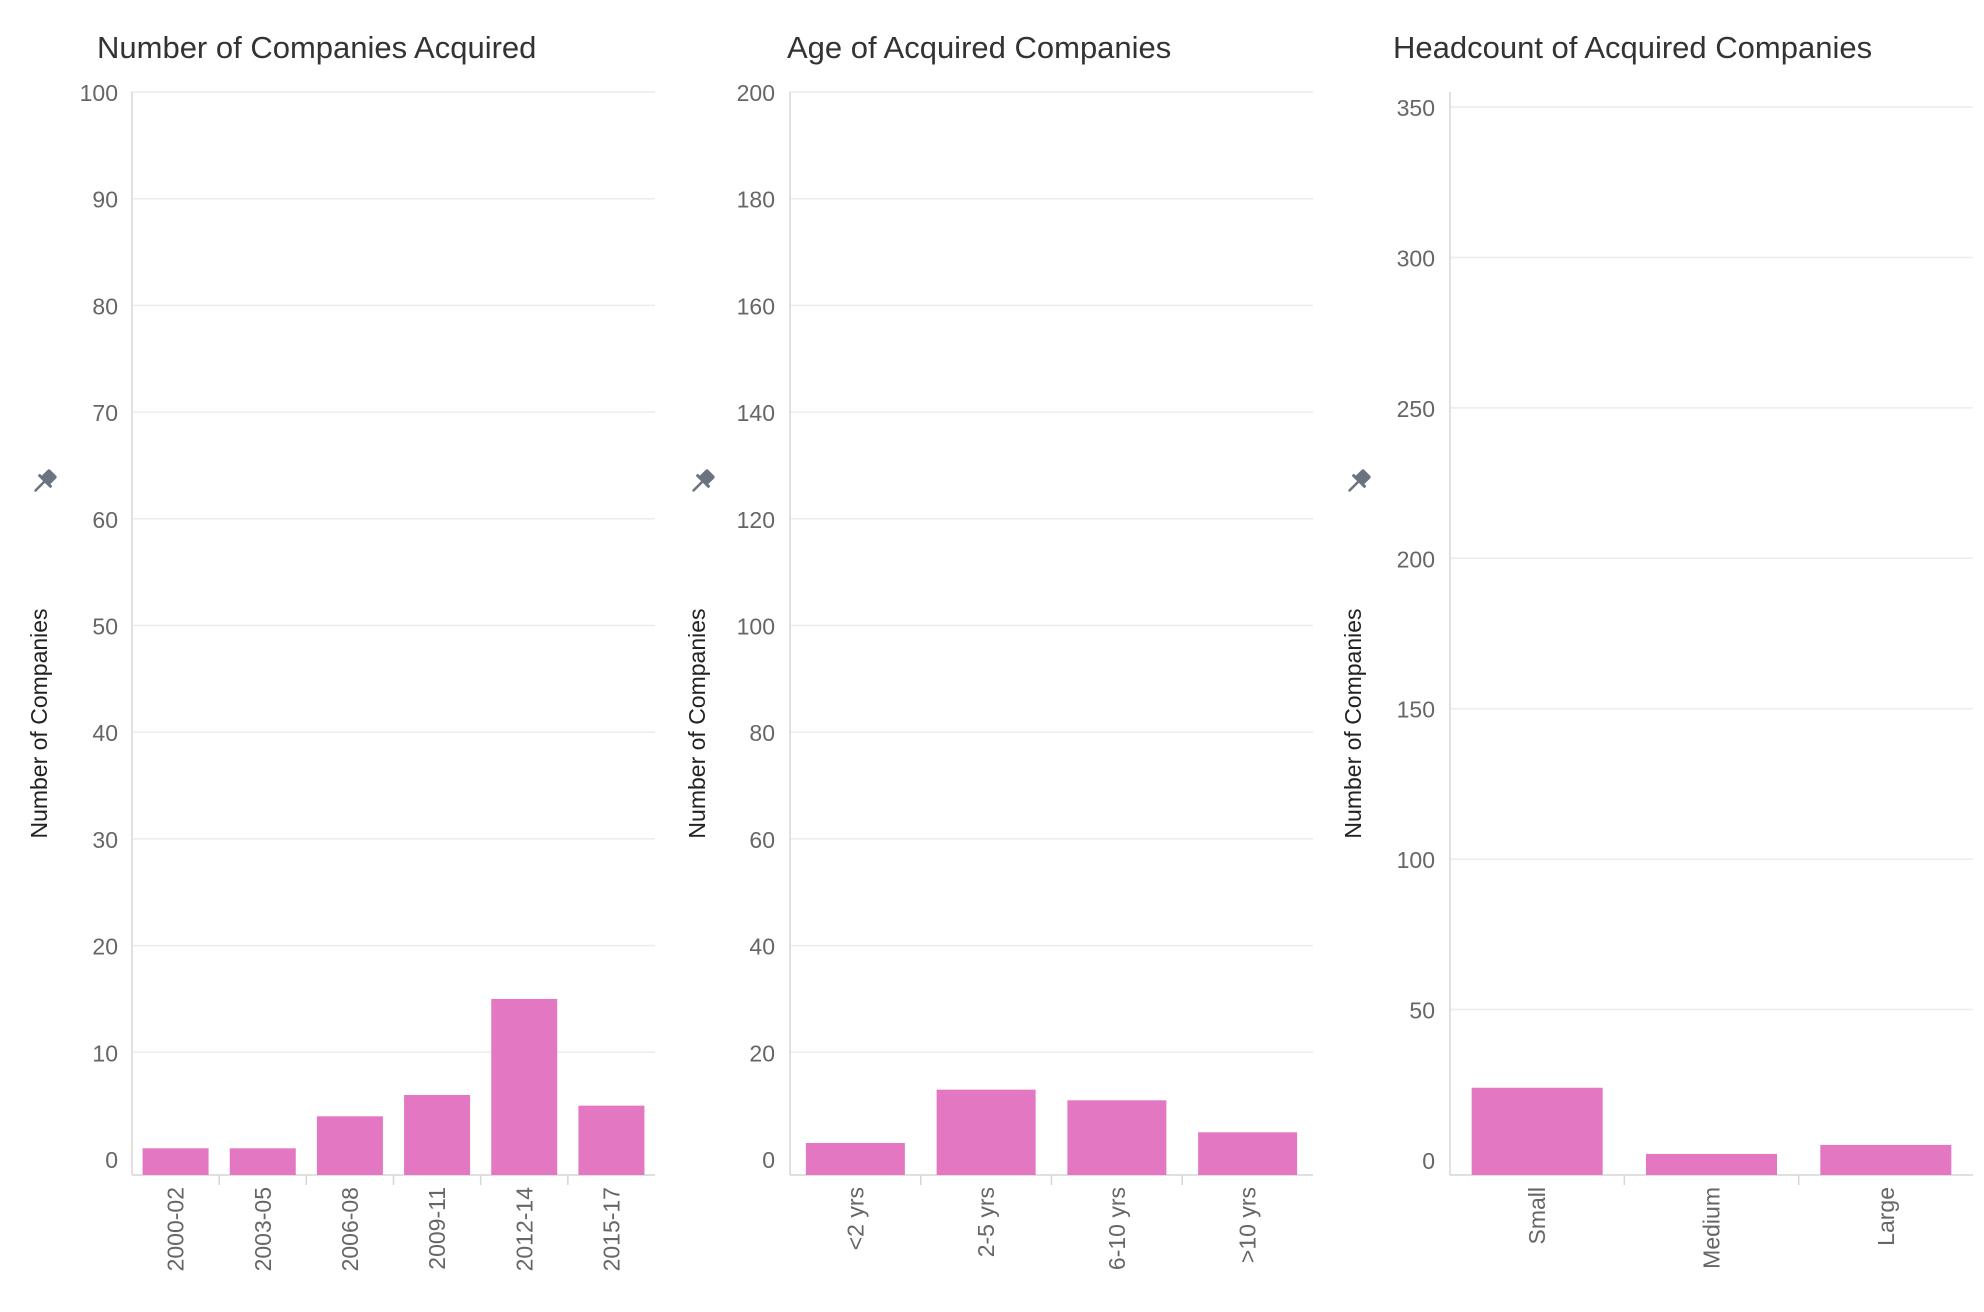 This screenshot has width=1984, height=1312. What do you see at coordinates (979, 47) in the screenshot?
I see `chart-title: Age of Acquired Companies` at bounding box center [979, 47].